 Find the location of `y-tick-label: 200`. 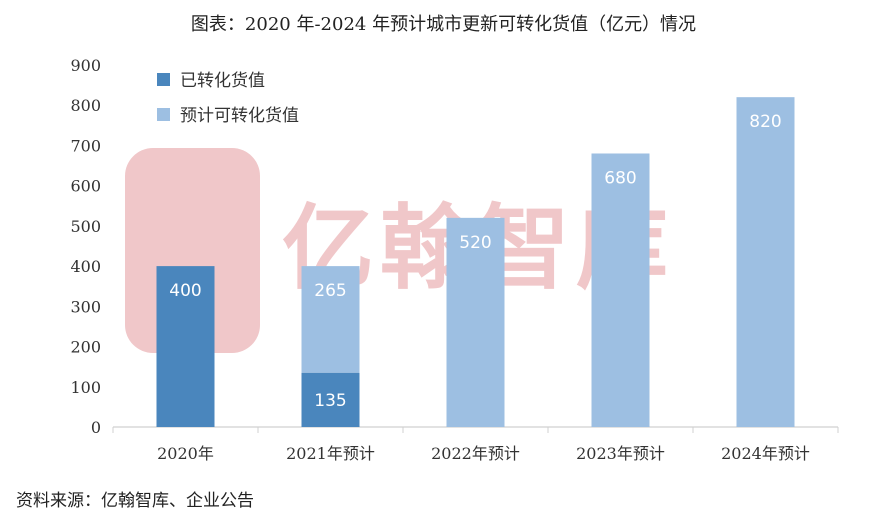

y-tick-label: 200 is located at coordinates (85, 347).